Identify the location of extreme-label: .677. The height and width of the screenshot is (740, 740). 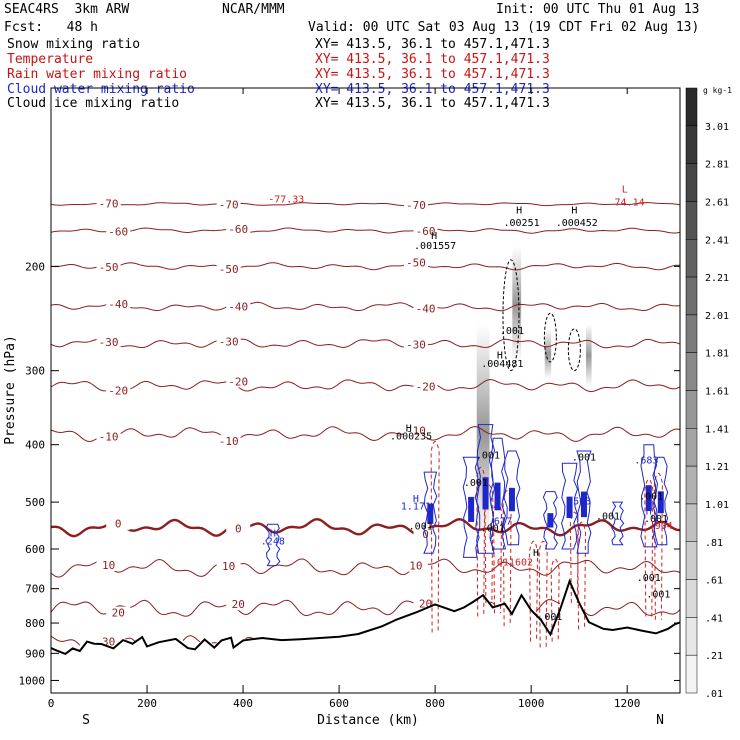
(500, 521).